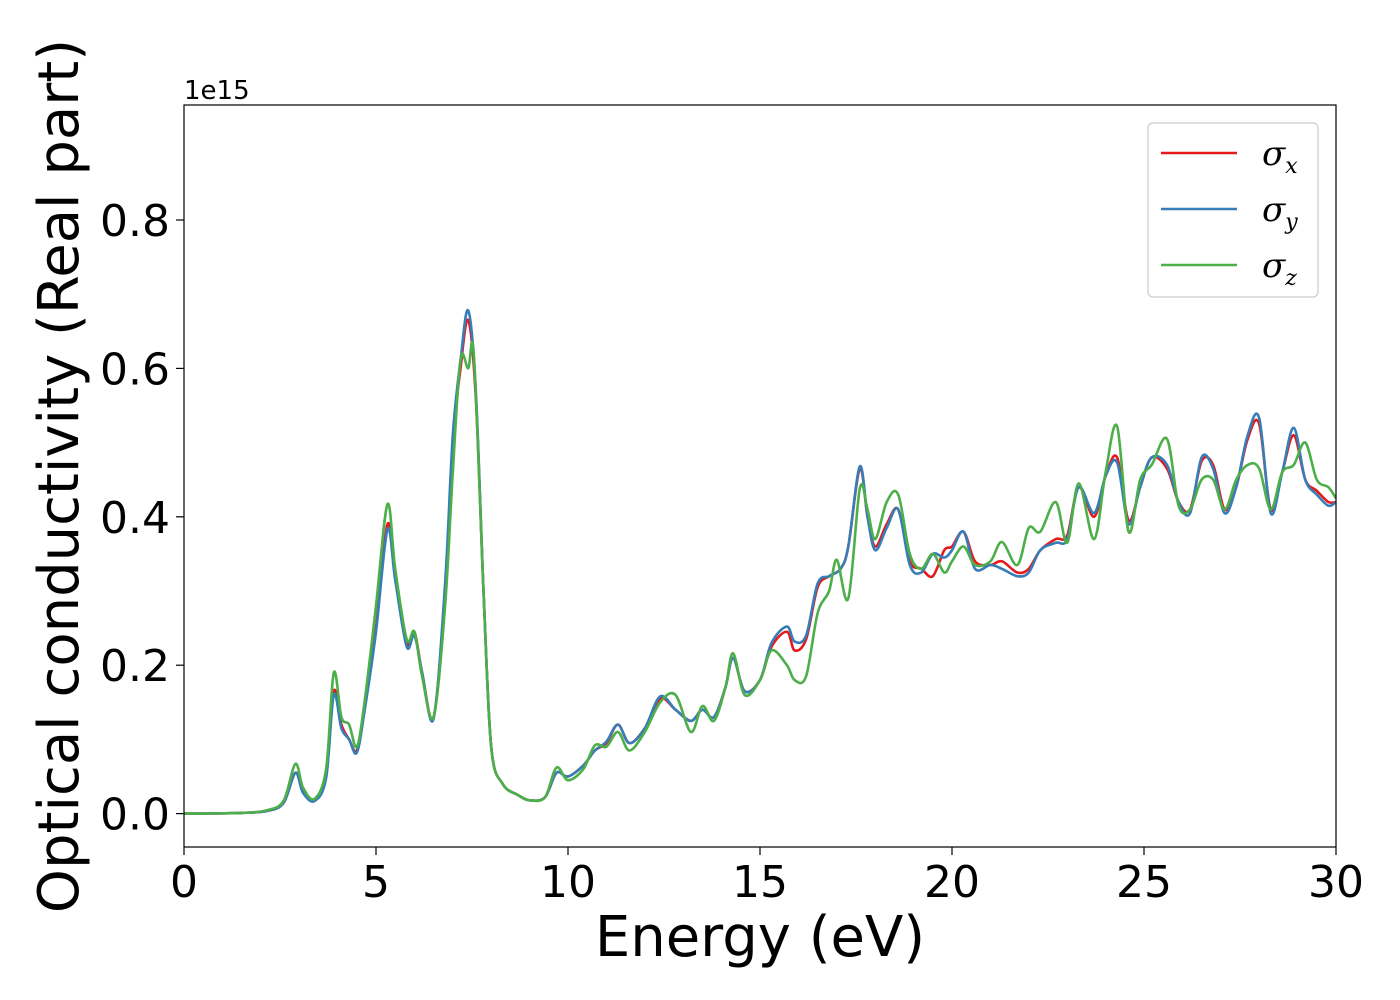  Describe the element at coordinates (184, 882) in the screenshot. I see `x-tick-label: 0` at that location.